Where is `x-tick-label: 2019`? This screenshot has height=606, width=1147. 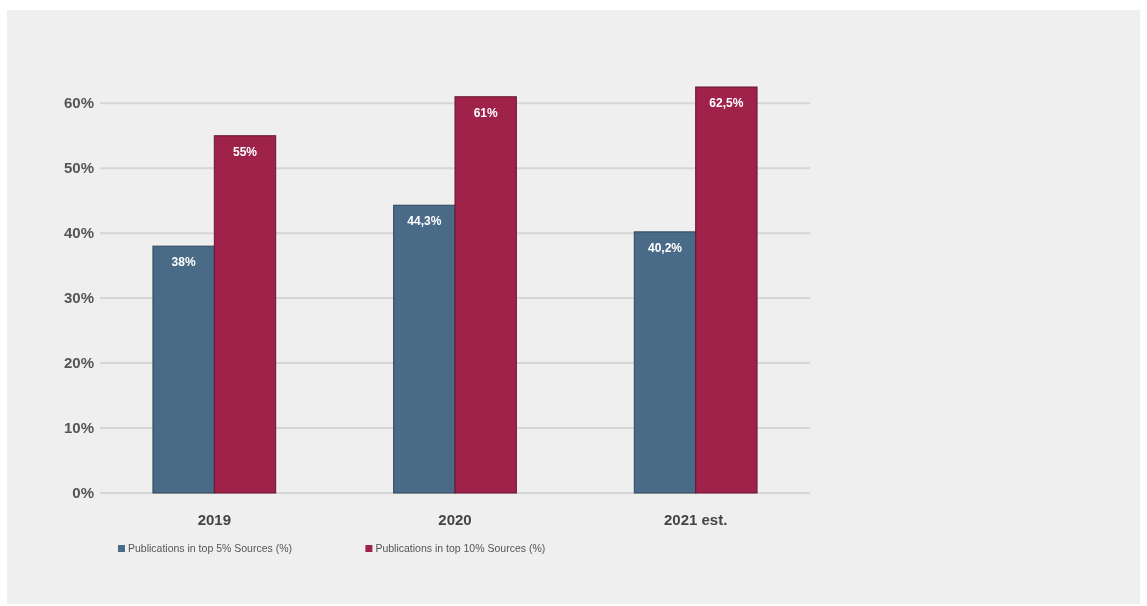 x-tick-label: 2019 is located at coordinates (214, 519).